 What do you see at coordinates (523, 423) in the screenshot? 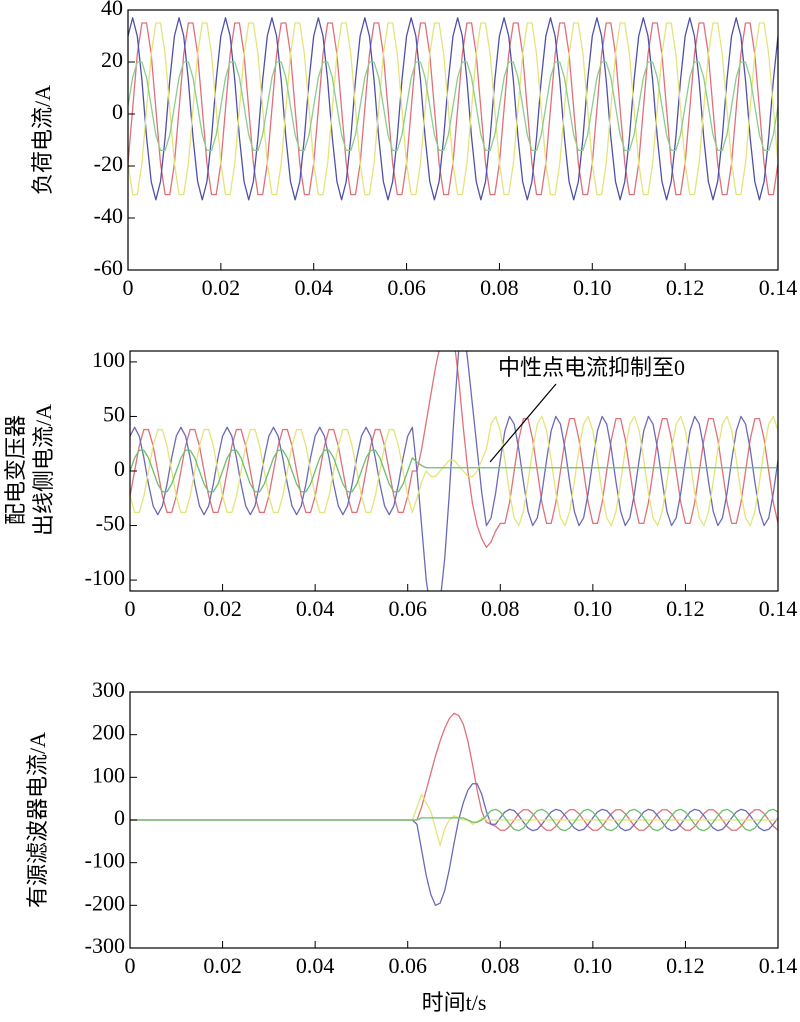
I see `annotation-arrow` at bounding box center [523, 423].